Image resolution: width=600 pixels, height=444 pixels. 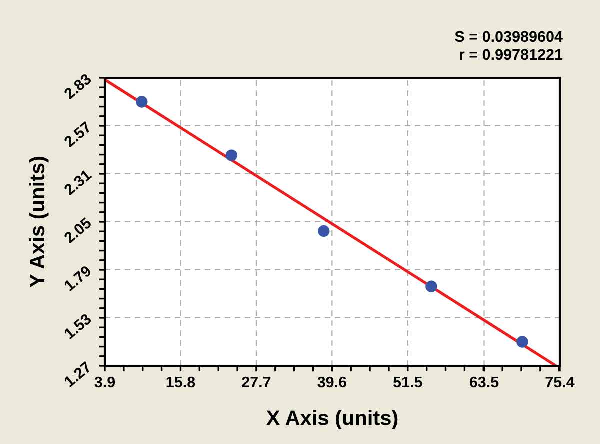 I want to click on x-axis-title: X Axis (units), so click(x=332, y=420).